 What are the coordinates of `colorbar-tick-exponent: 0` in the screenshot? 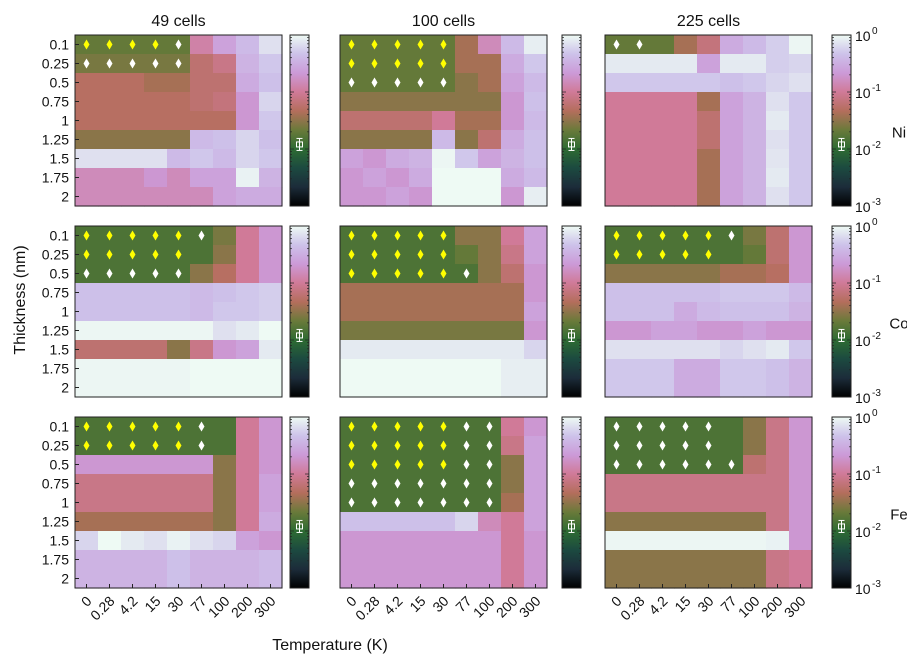 It's located at (875, 413).